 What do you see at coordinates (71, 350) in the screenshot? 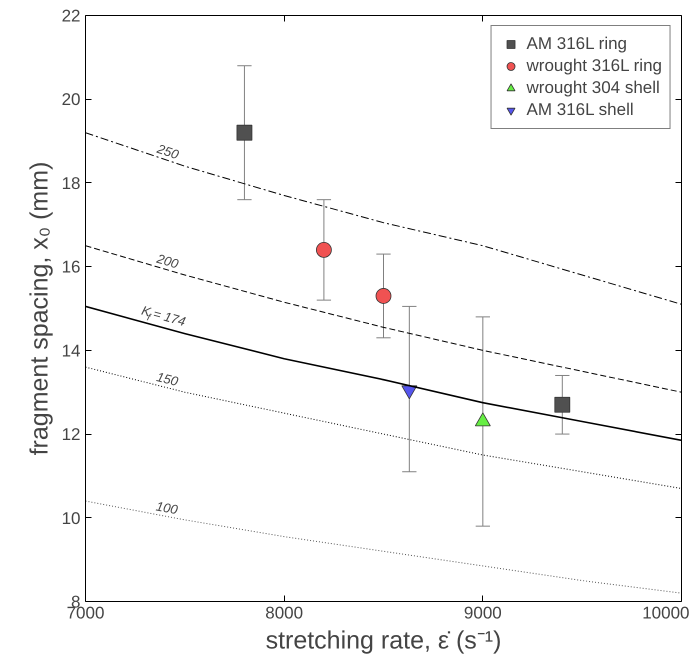
I see `y-tick-label: 14` at bounding box center [71, 350].